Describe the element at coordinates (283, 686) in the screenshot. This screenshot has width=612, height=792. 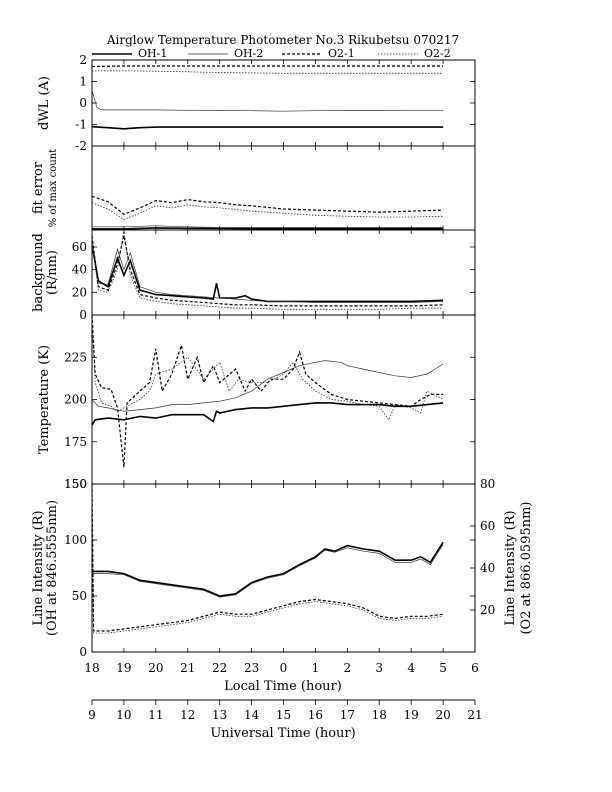
I see `x-axis-label-local: Local Time (hour)` at that location.